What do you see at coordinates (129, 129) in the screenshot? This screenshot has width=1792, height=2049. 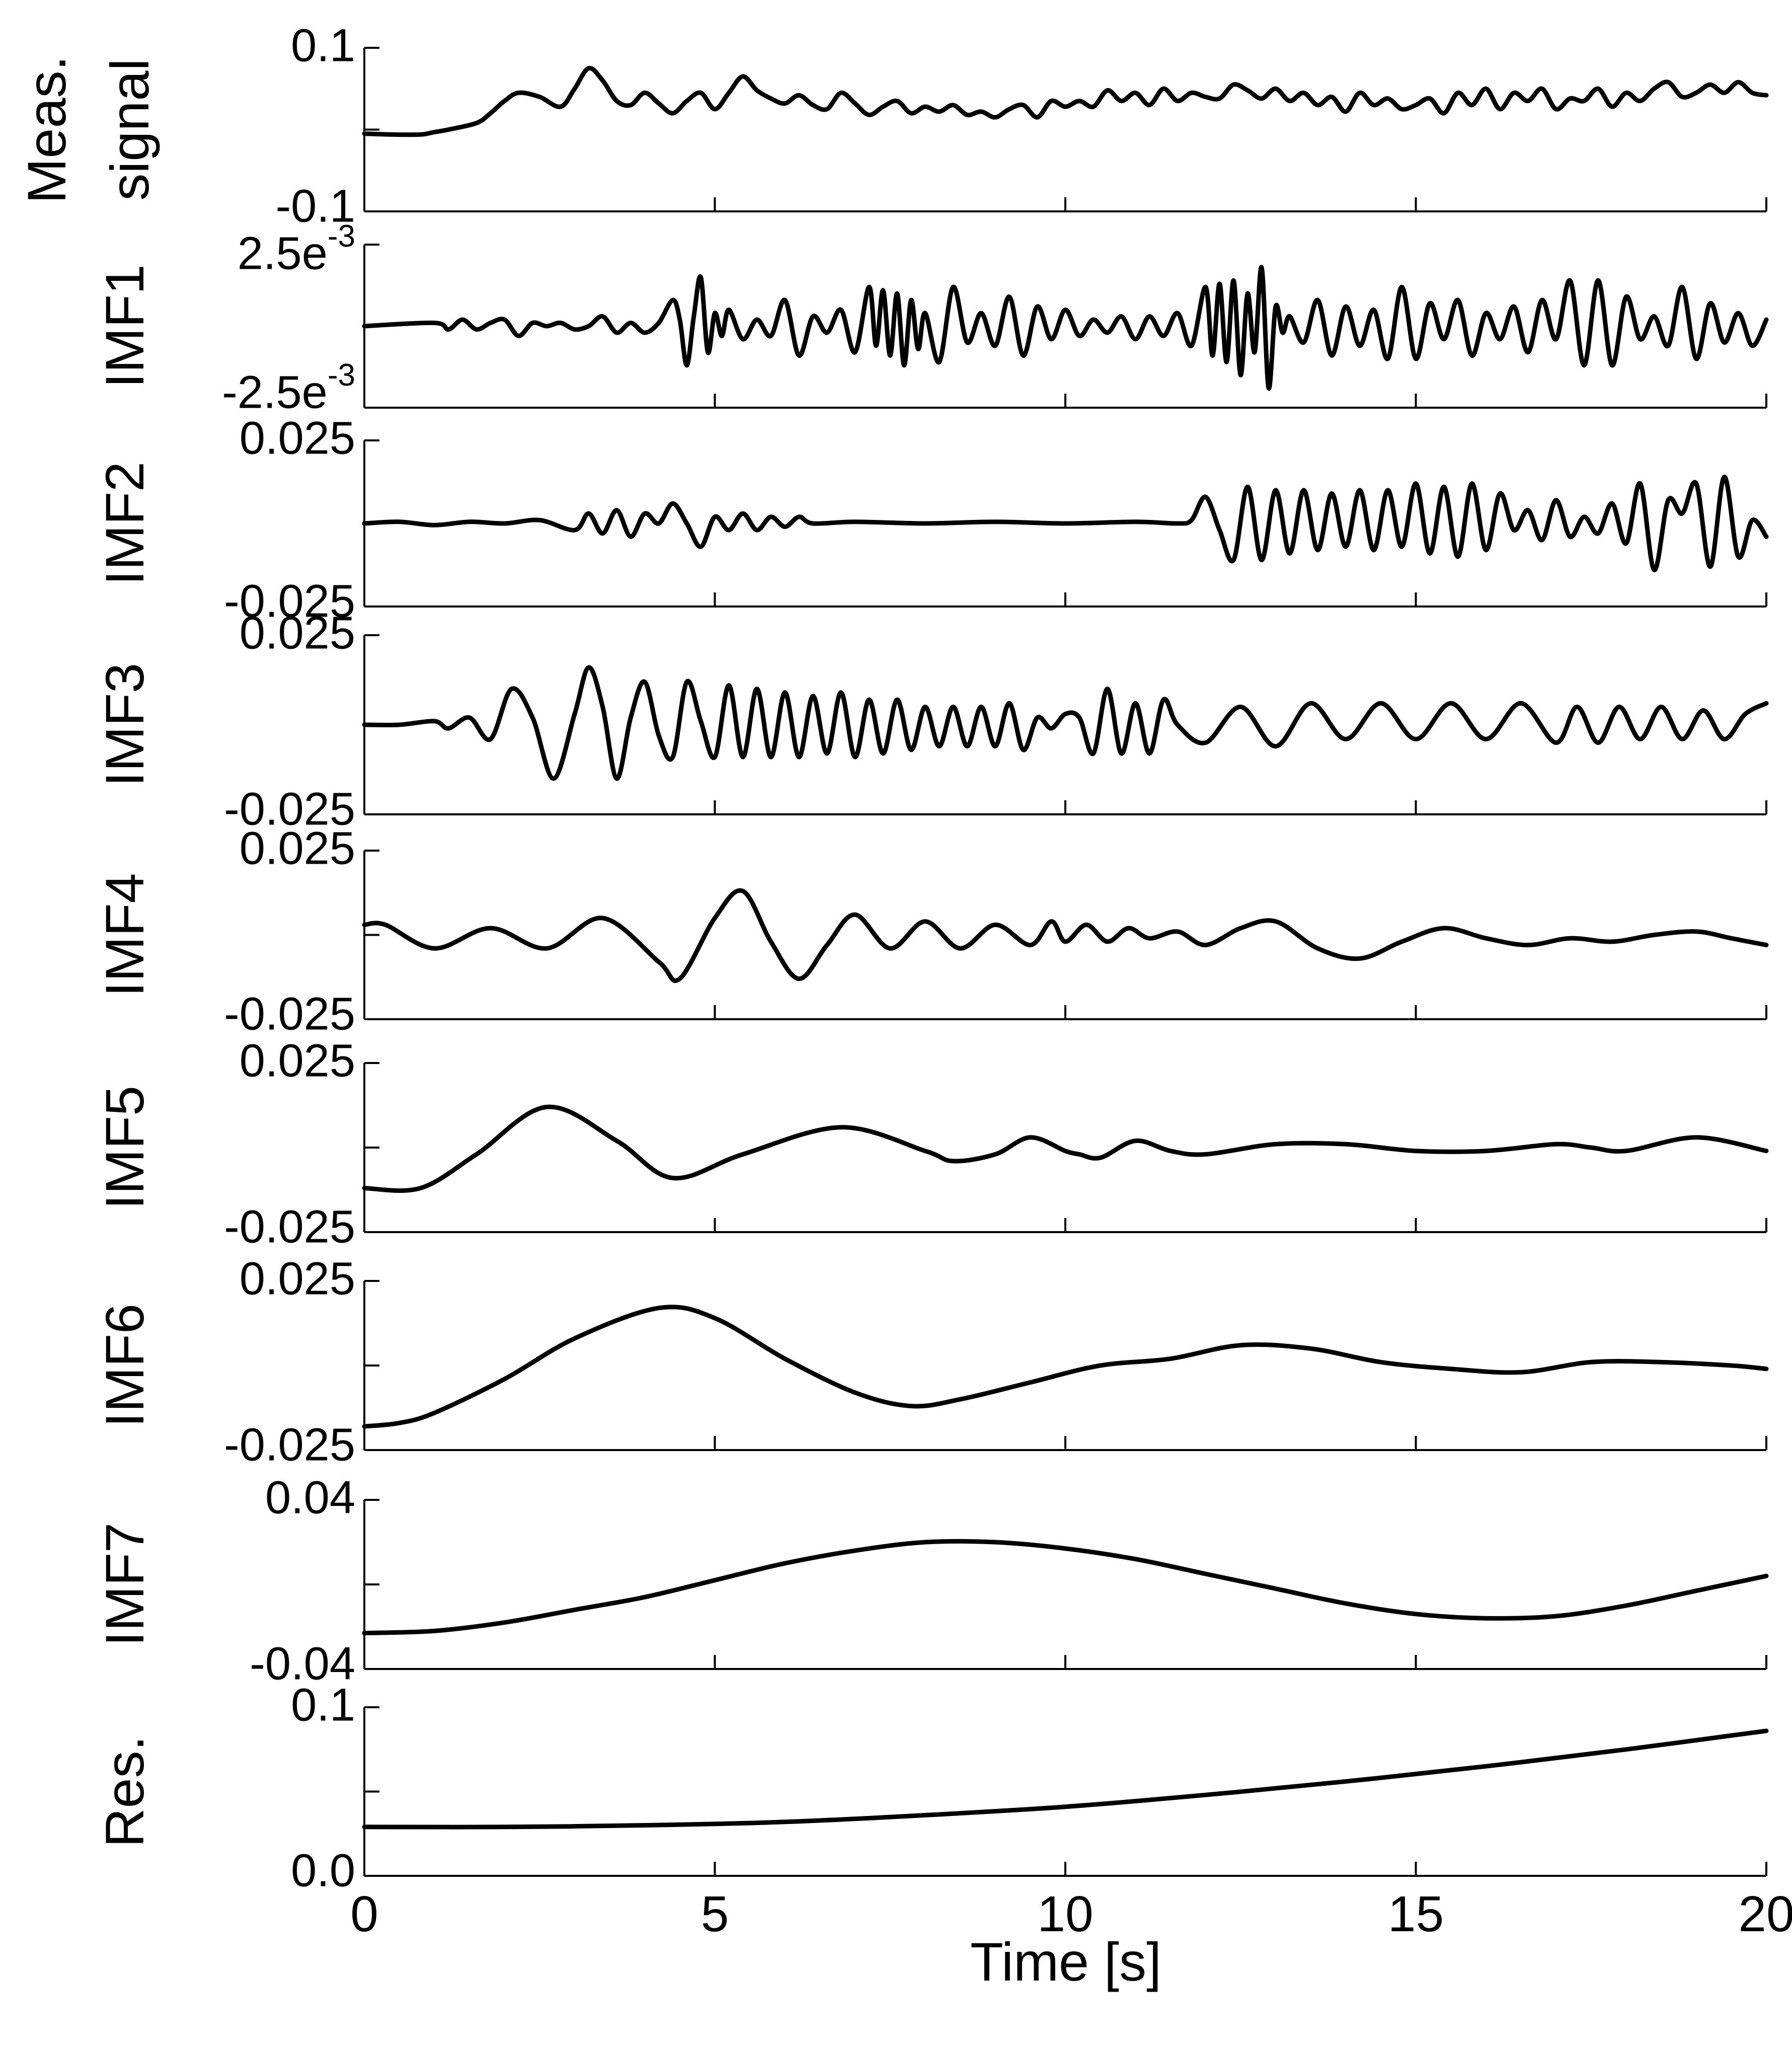 I see `panel-ylabel: signal` at bounding box center [129, 129].